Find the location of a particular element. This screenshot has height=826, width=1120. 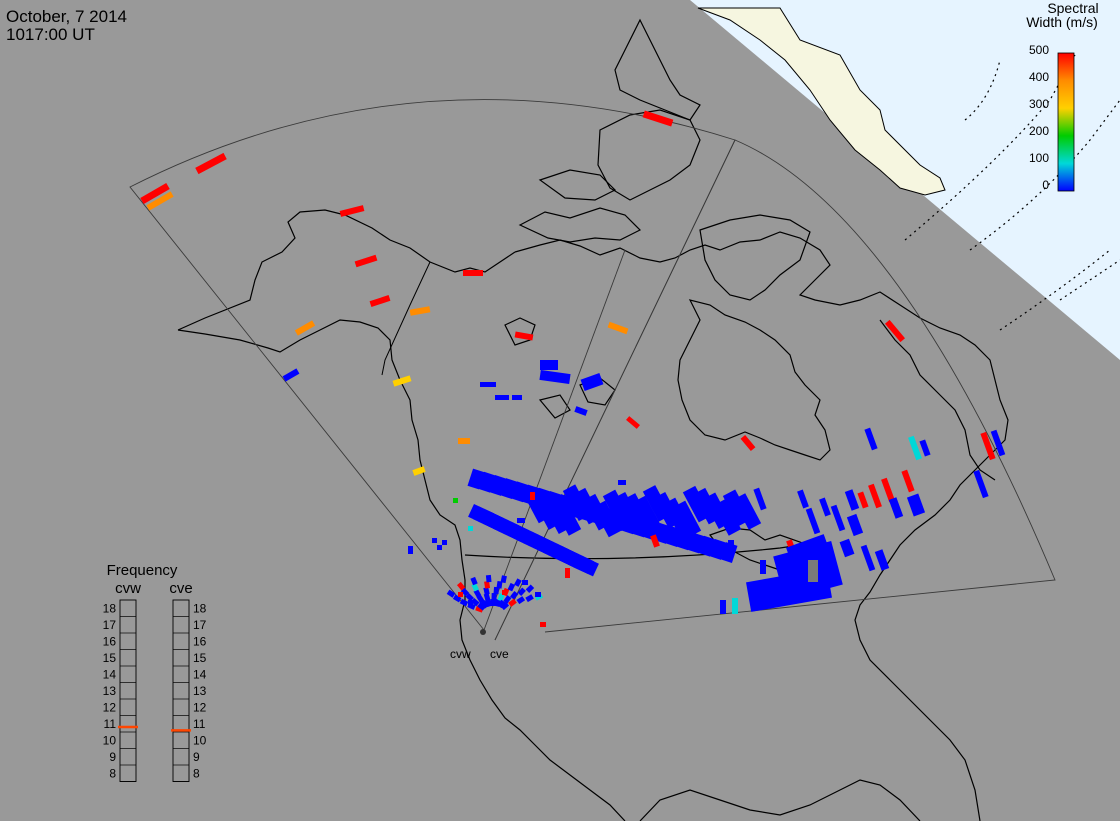

alaska-border is located at coordinates (406, 318).